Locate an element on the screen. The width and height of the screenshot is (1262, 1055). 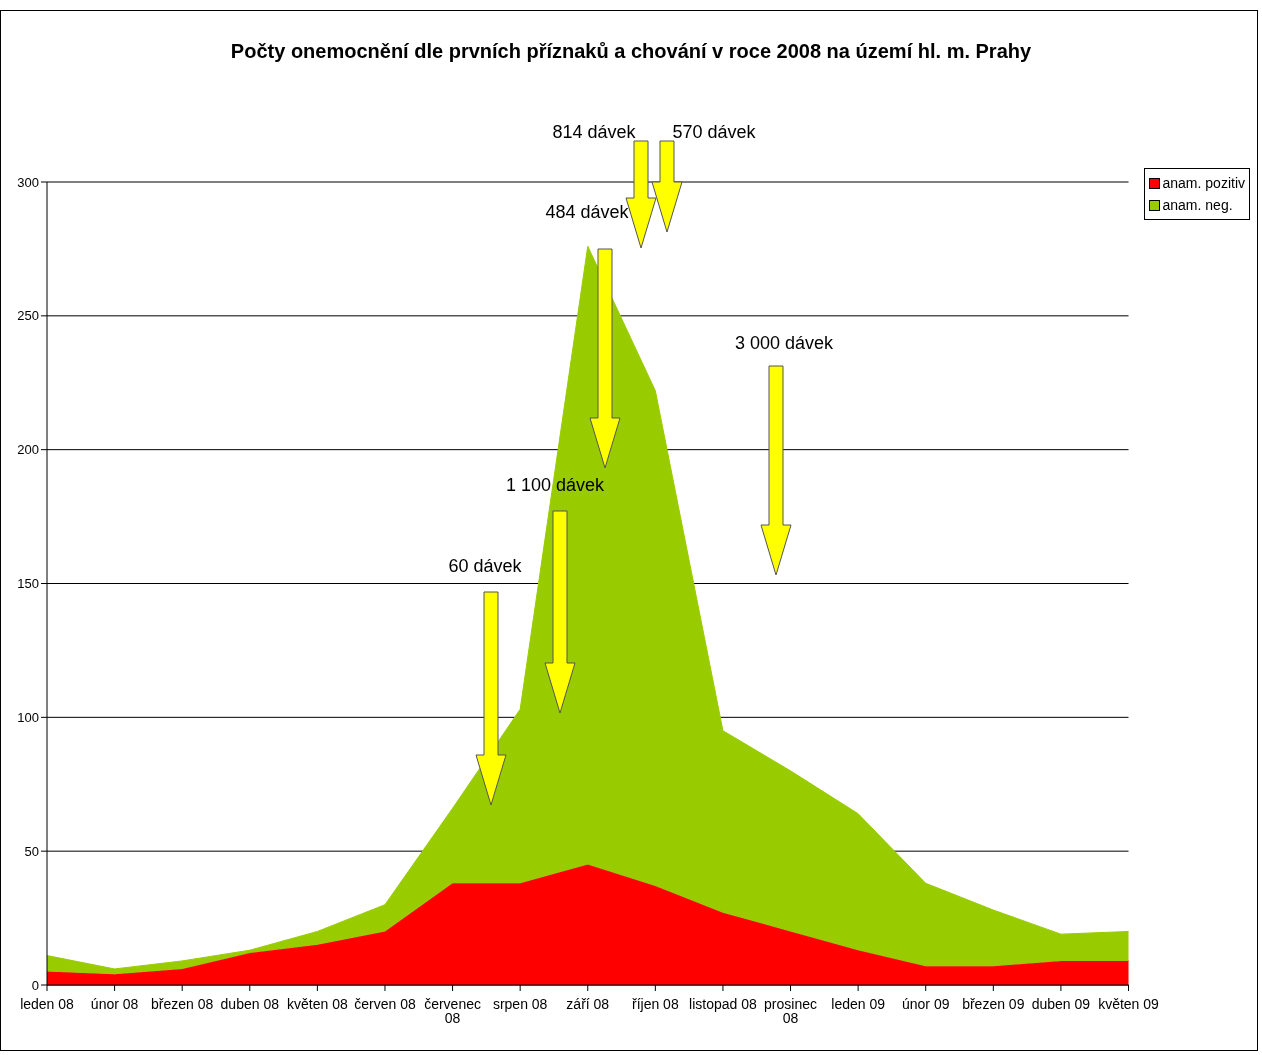
x-tick-label: leden 09 is located at coordinates (858, 1003).